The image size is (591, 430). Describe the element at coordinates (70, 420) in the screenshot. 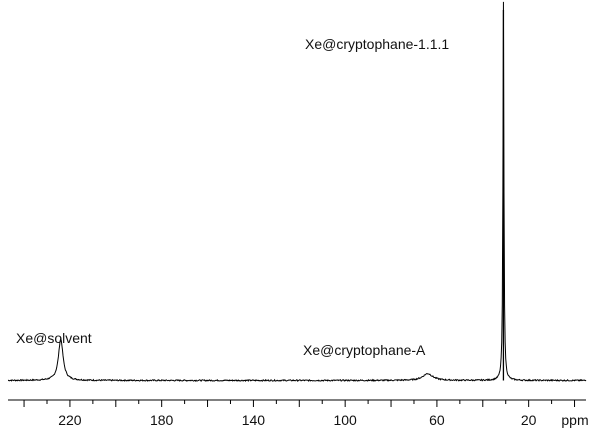

I see `x-tick-label: 220` at that location.